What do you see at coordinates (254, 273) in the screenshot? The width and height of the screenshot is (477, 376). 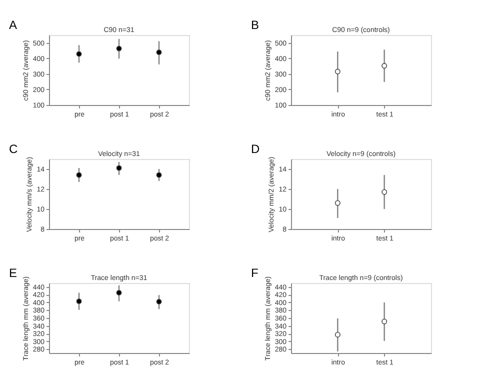 I see `text: F` at bounding box center [254, 273].